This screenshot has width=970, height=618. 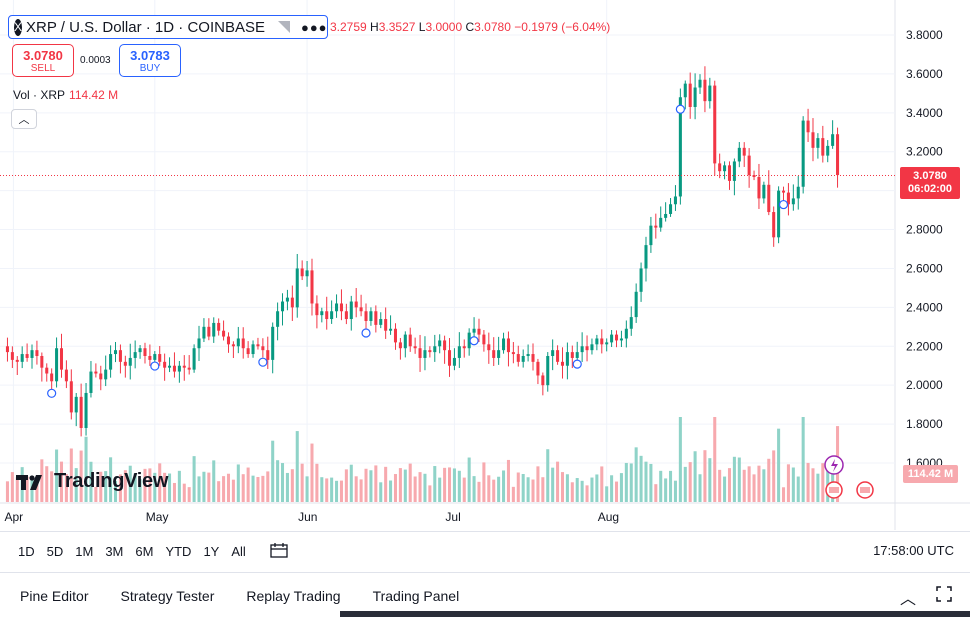 I want to click on volume-legend: Vol · XRP 114.42 M, so click(x=65, y=95).